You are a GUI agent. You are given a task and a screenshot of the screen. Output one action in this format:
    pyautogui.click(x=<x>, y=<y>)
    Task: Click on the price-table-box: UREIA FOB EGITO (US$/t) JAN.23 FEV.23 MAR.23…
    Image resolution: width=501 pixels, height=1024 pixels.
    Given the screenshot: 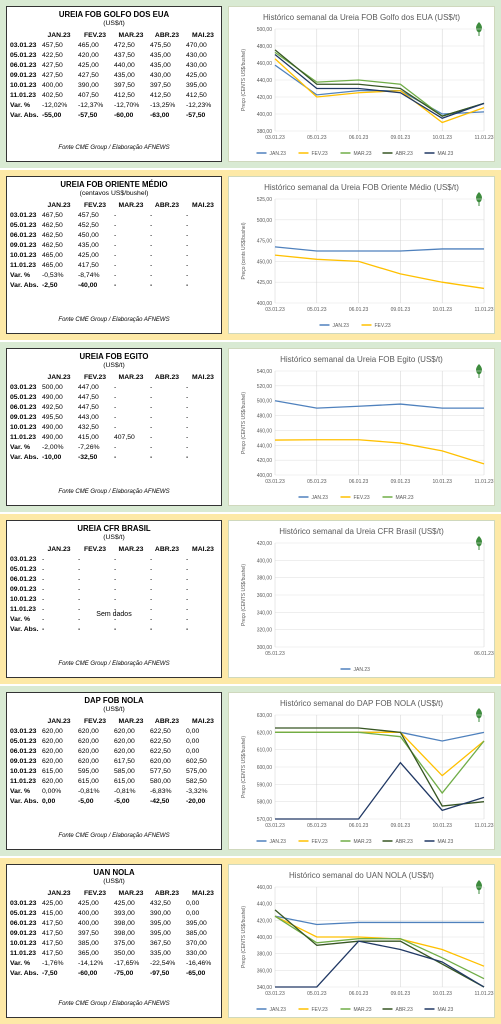 What is the action you would take?
    pyautogui.click(x=114, y=427)
    